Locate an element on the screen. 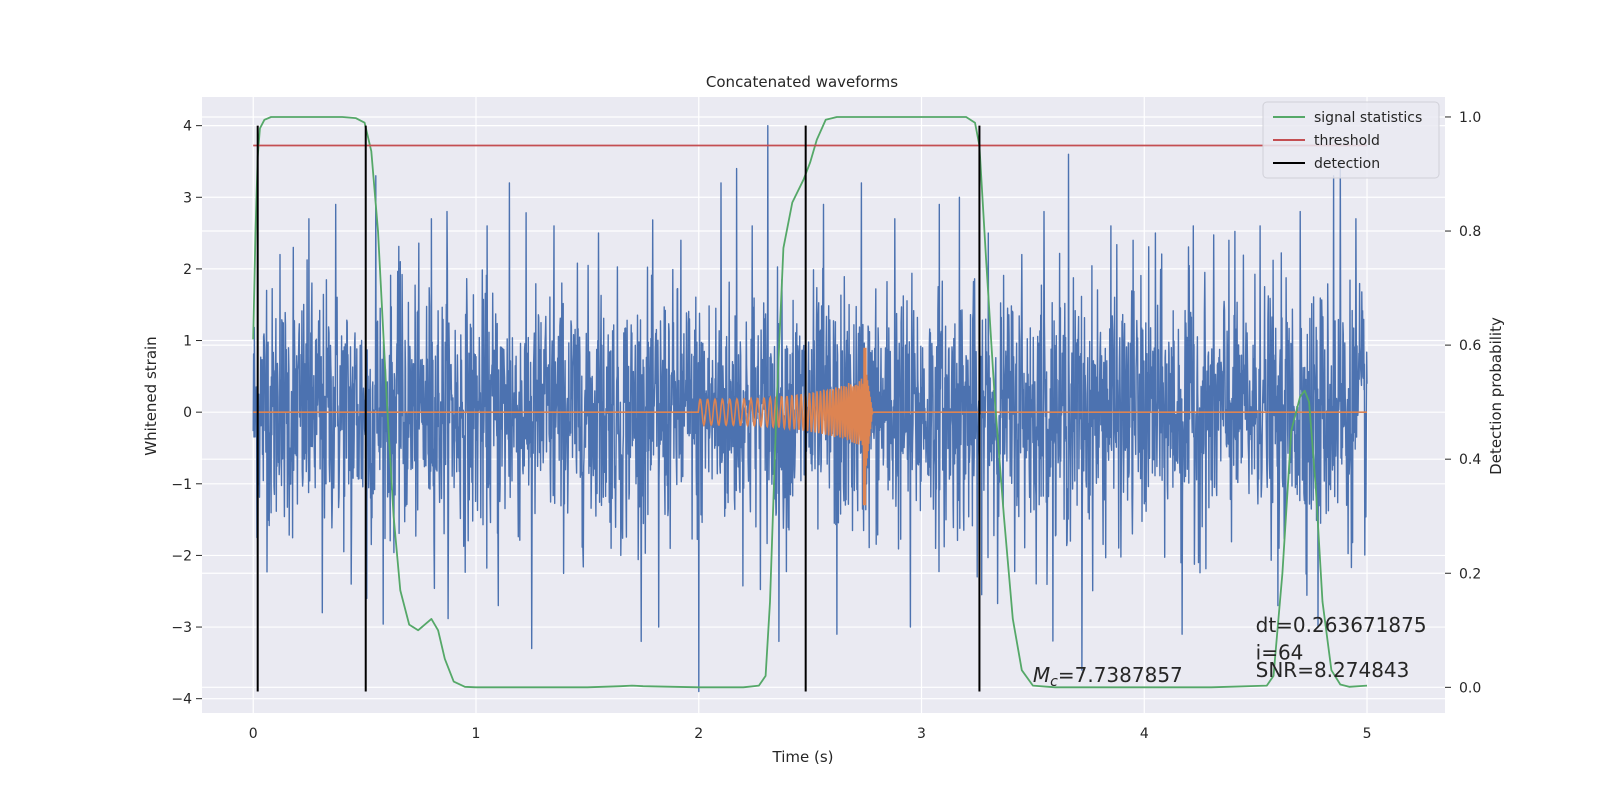 This screenshot has height=800, width=1600. legend-box is located at coordinates (1351, 140).